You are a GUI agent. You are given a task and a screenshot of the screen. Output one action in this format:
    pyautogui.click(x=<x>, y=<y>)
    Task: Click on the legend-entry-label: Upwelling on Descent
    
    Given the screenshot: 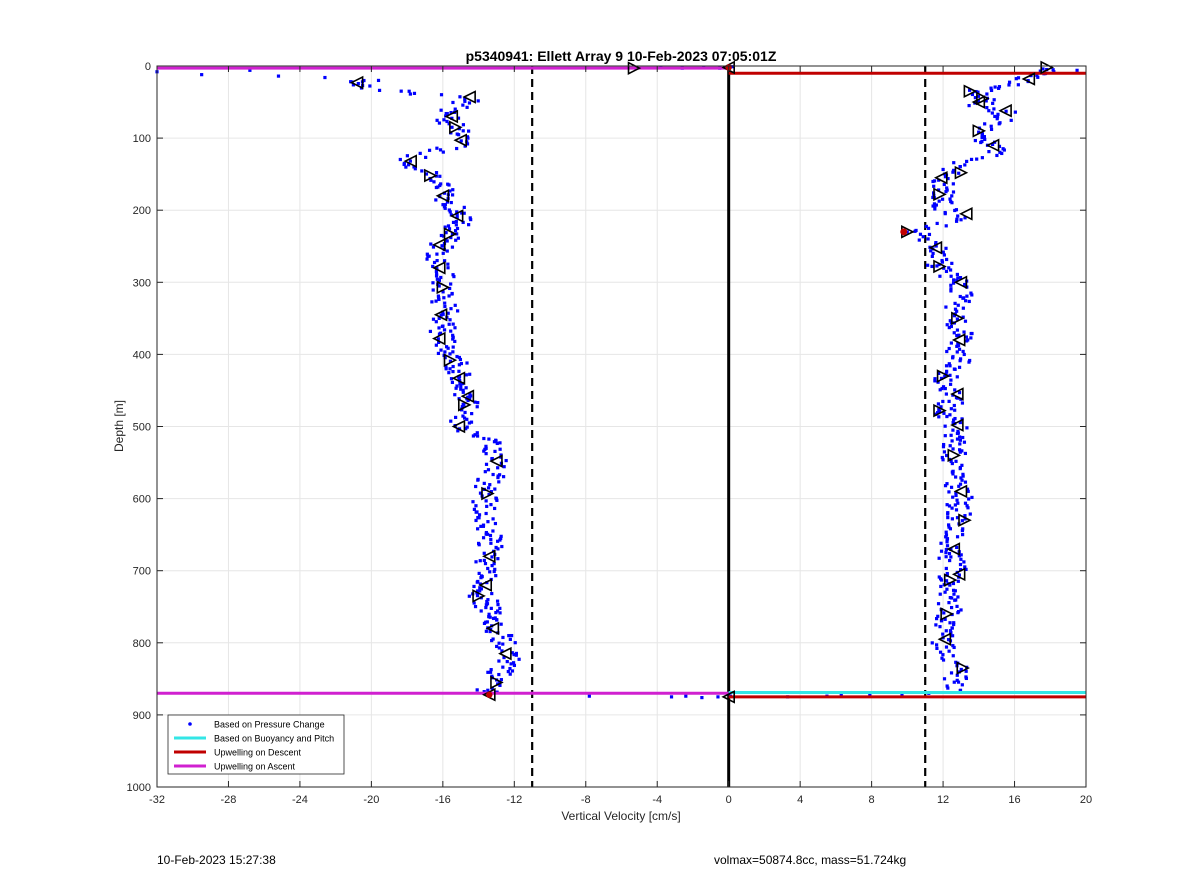 What is the action you would take?
    pyautogui.click(x=258, y=753)
    